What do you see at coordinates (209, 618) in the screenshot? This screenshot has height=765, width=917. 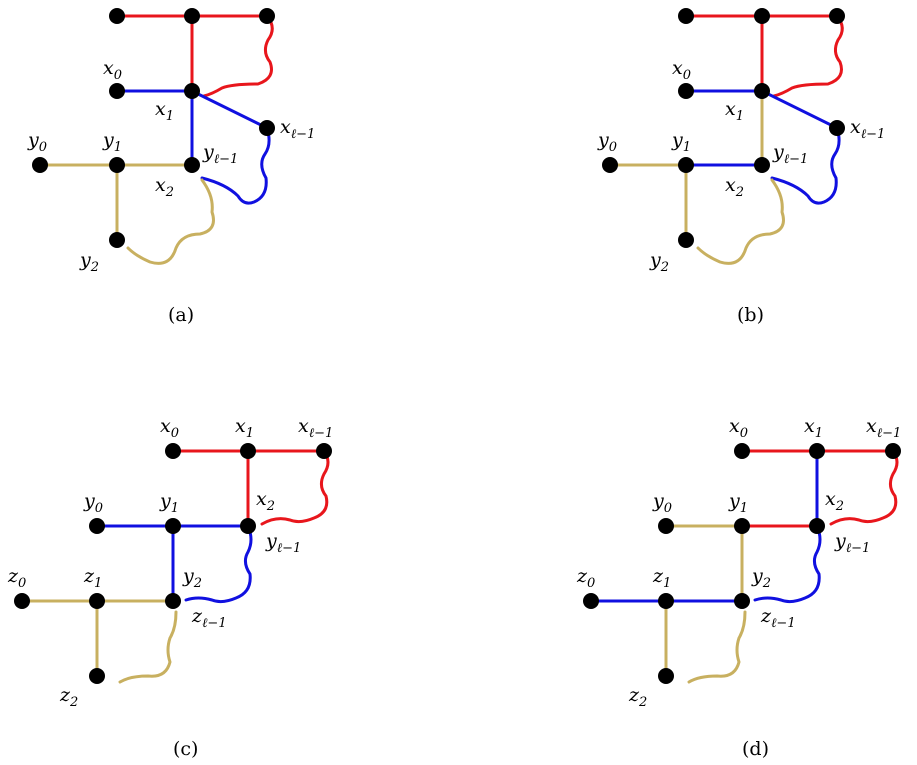 I see `label-zl: zℓ−1` at bounding box center [209, 618].